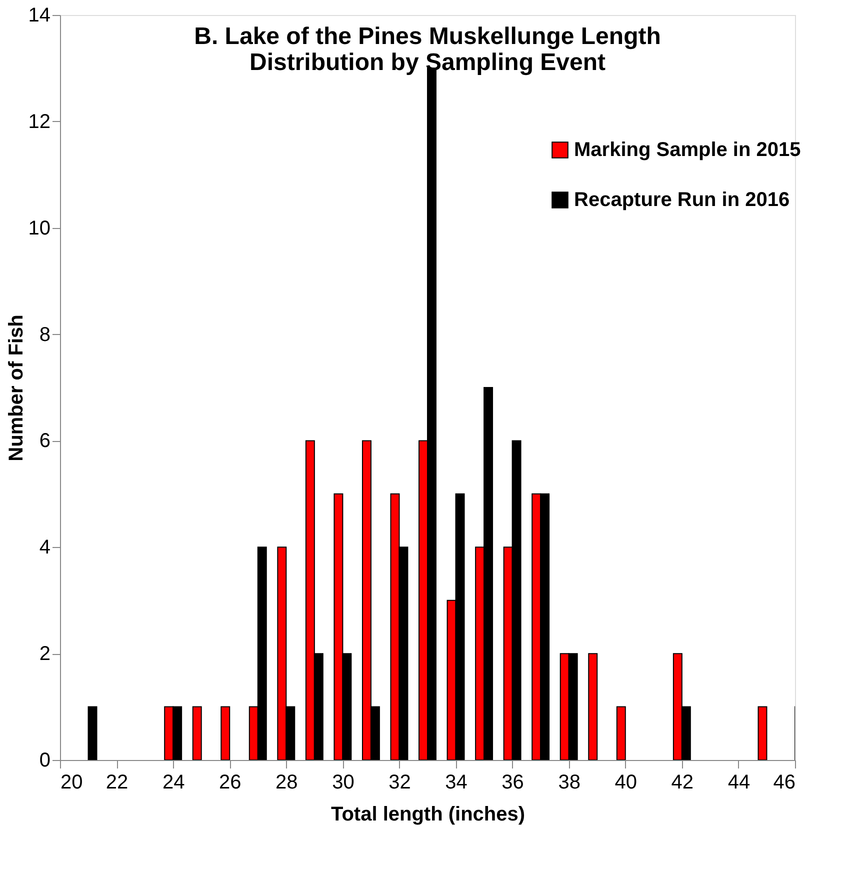 The width and height of the screenshot is (850, 887). What do you see at coordinates (117, 783) in the screenshot?
I see `x-tick-label: 22` at bounding box center [117, 783].